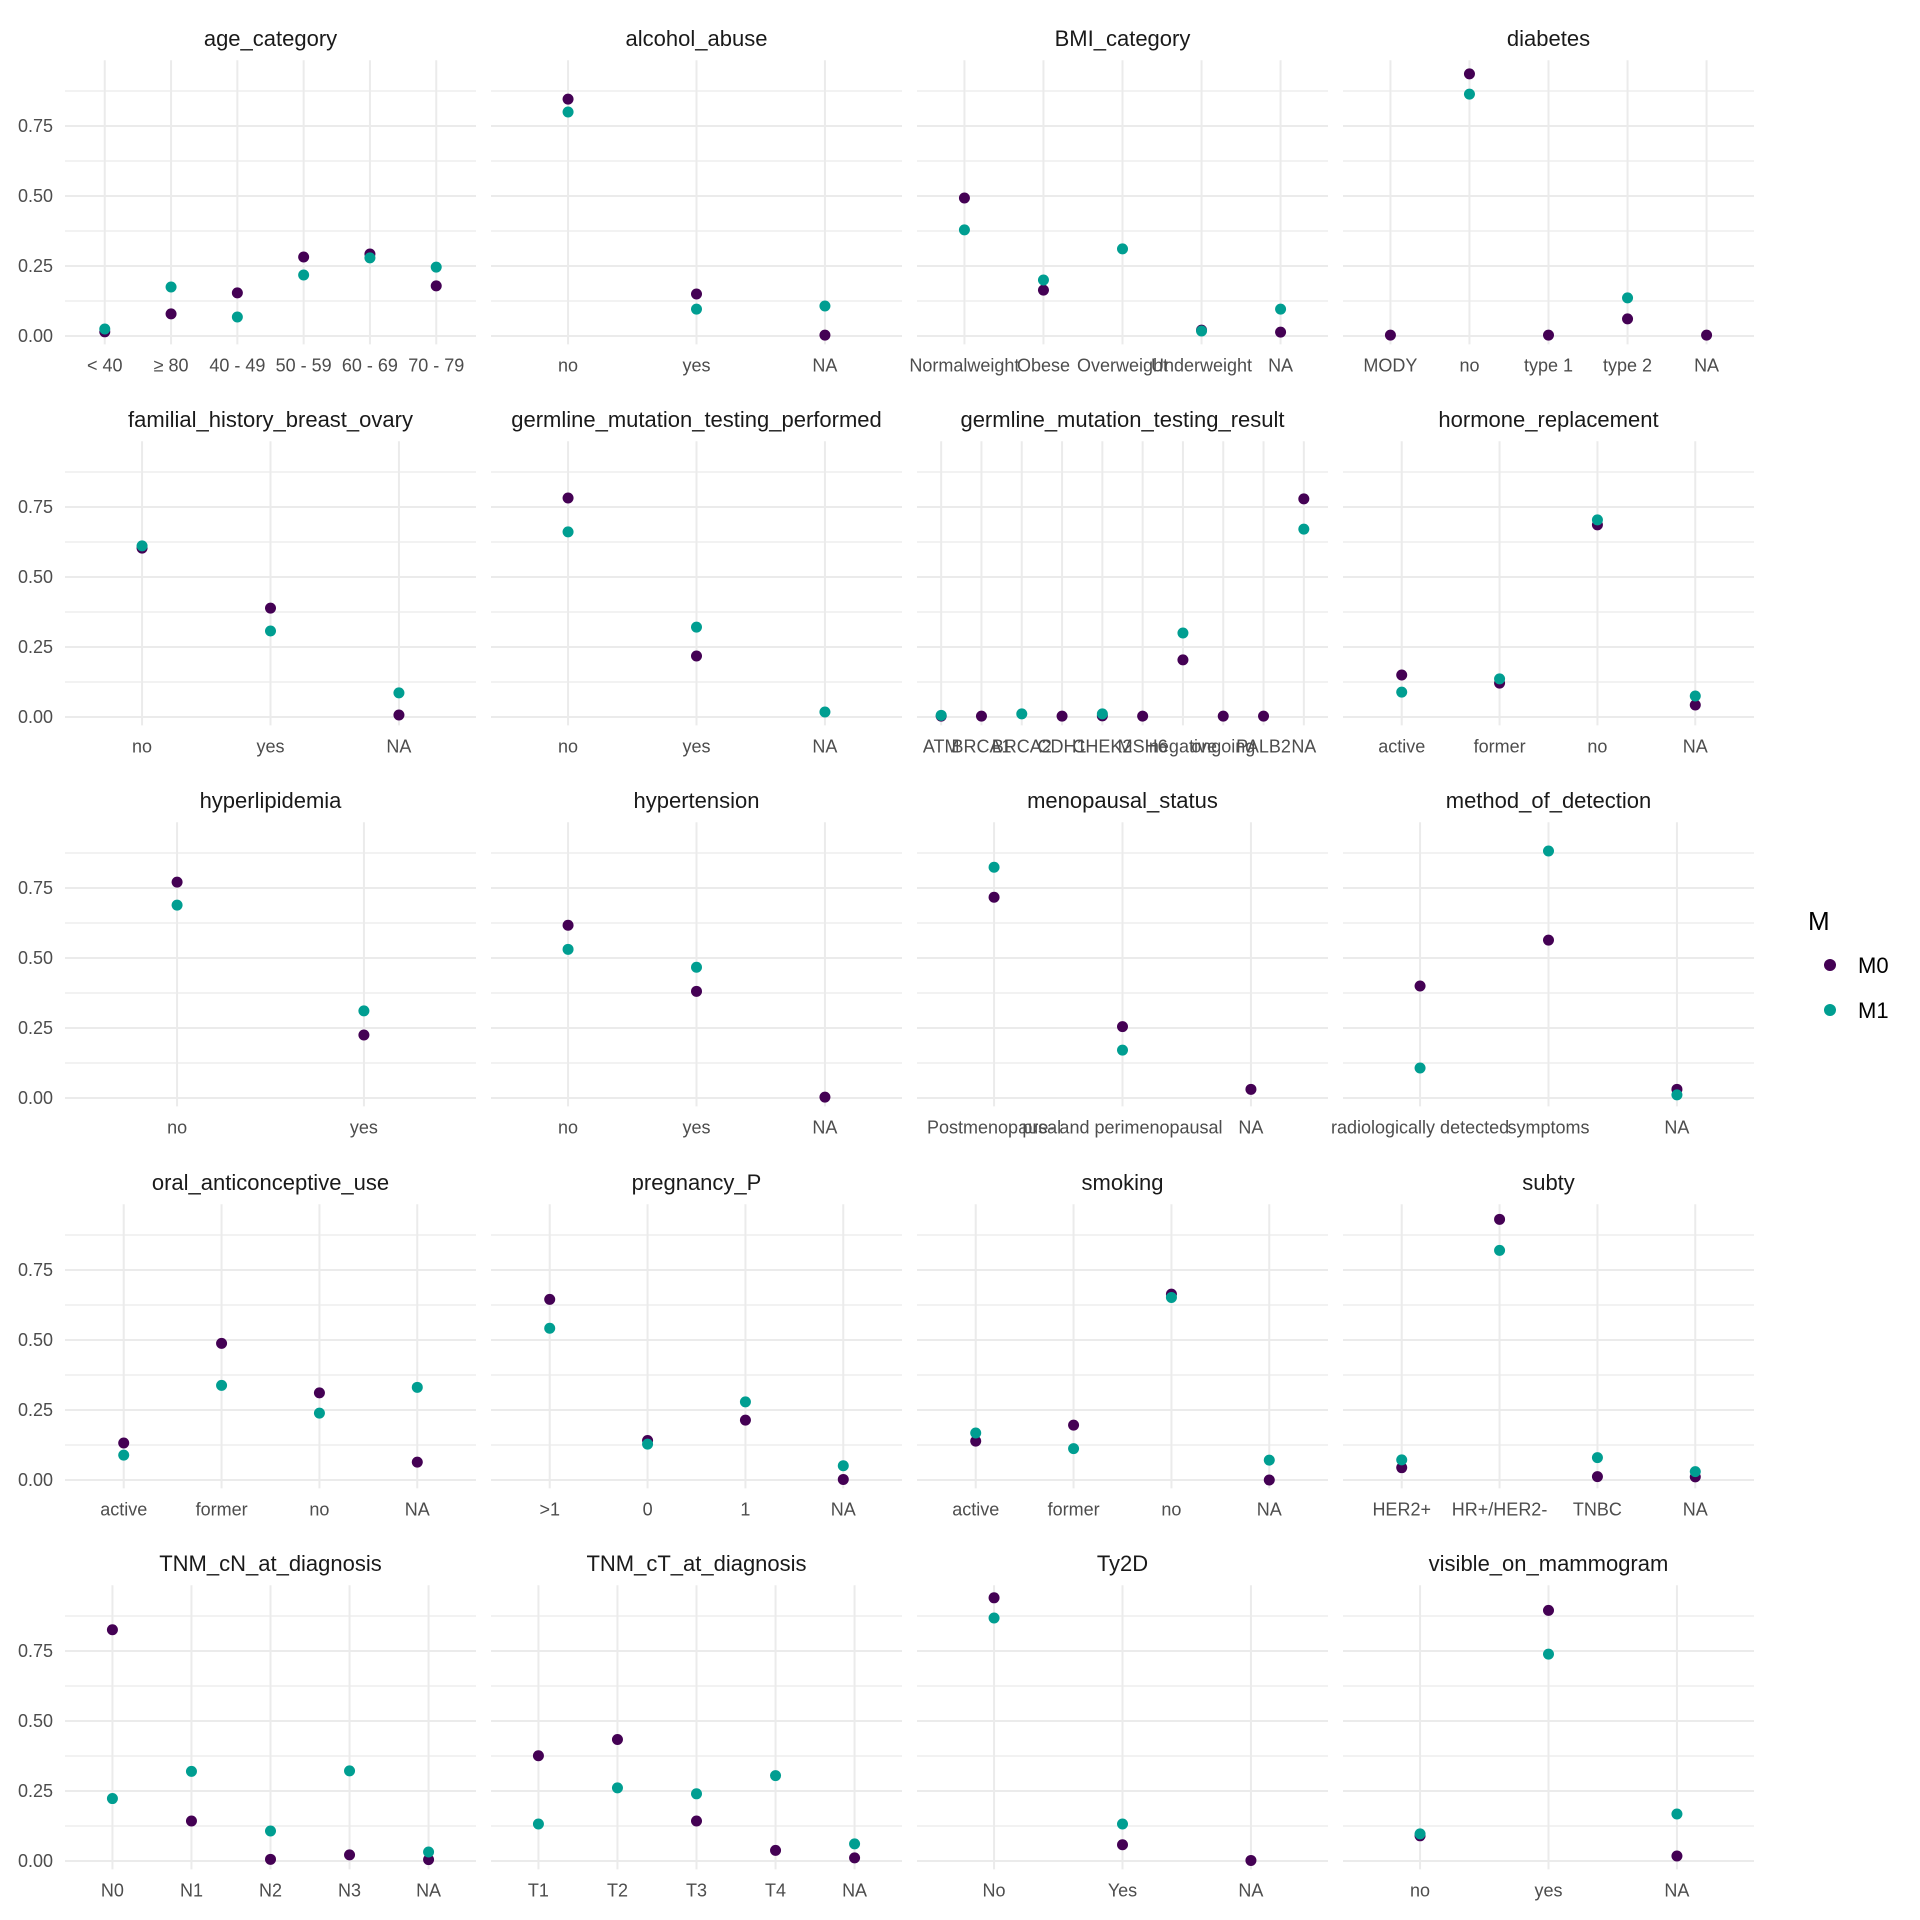  What do you see at coordinates (745, 1509) in the screenshot?
I see `x-tick-label: 1` at bounding box center [745, 1509].